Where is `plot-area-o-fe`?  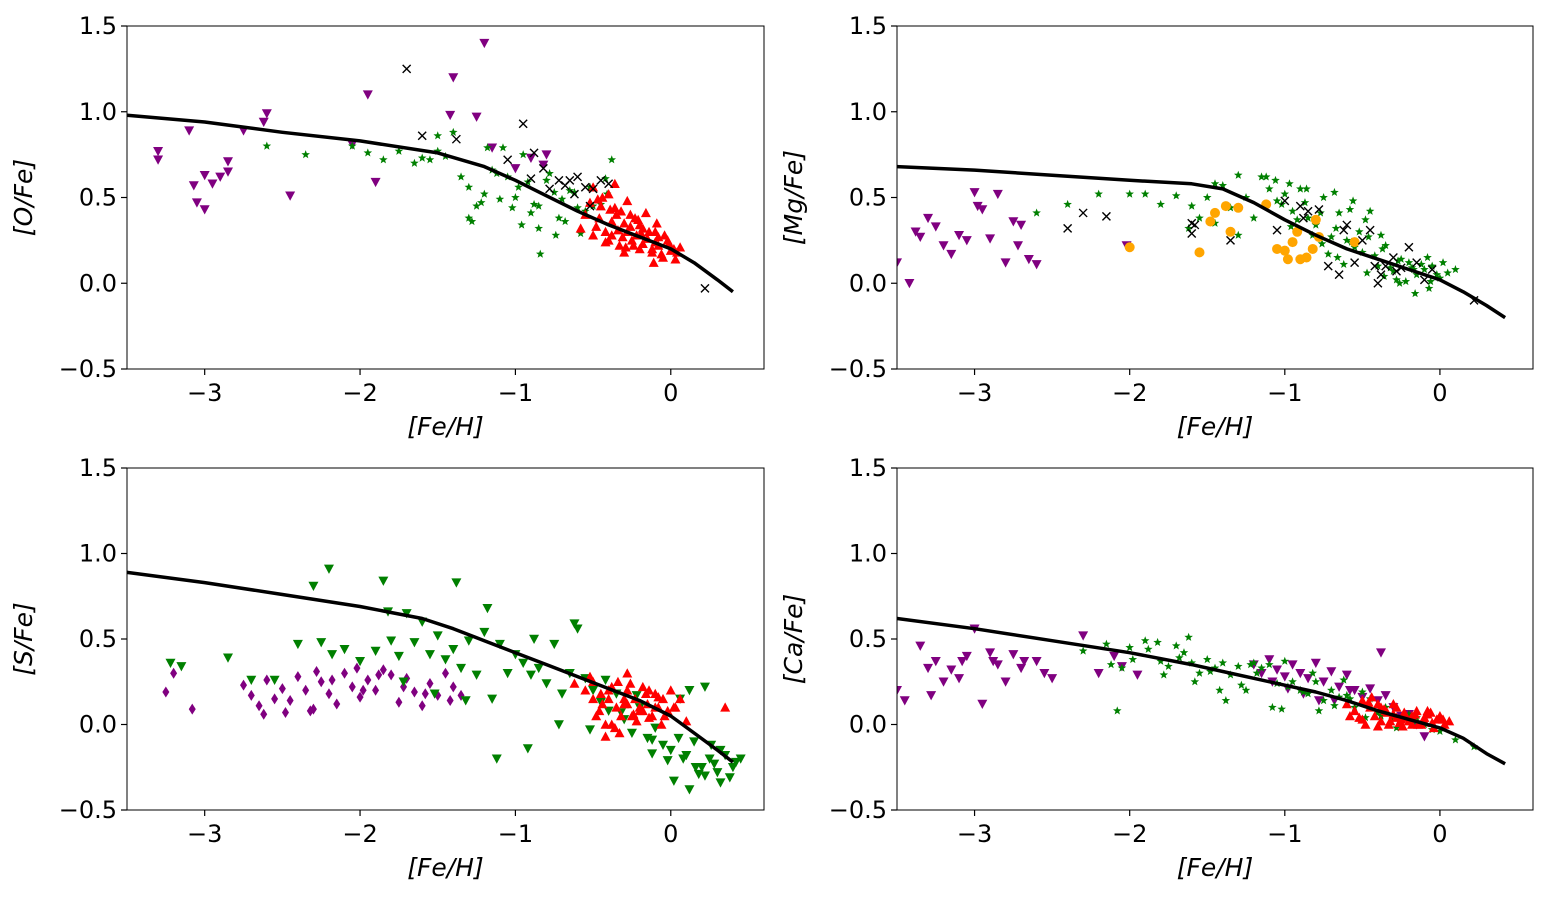
plot-area-o-fe is located at coordinates (430, 166).